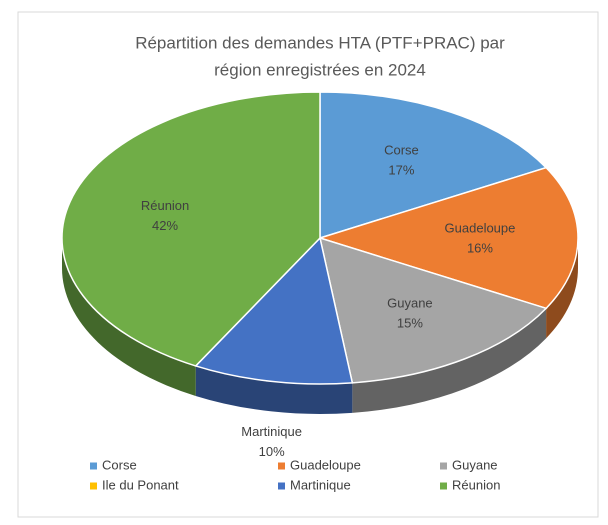  What do you see at coordinates (325, 464) in the screenshot?
I see `legend-label: Guadeloupe` at bounding box center [325, 464].